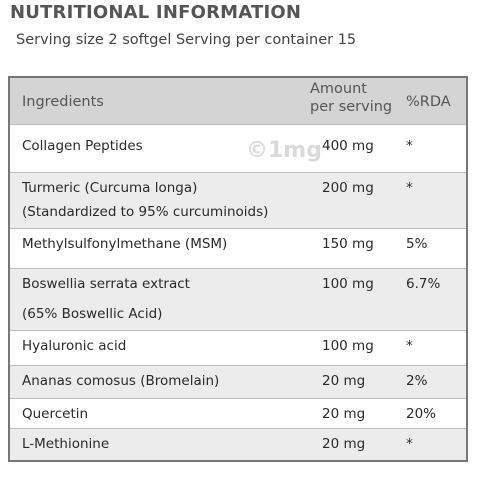  I want to click on title: NUTRITIONAL INFORMATION, so click(156, 12).